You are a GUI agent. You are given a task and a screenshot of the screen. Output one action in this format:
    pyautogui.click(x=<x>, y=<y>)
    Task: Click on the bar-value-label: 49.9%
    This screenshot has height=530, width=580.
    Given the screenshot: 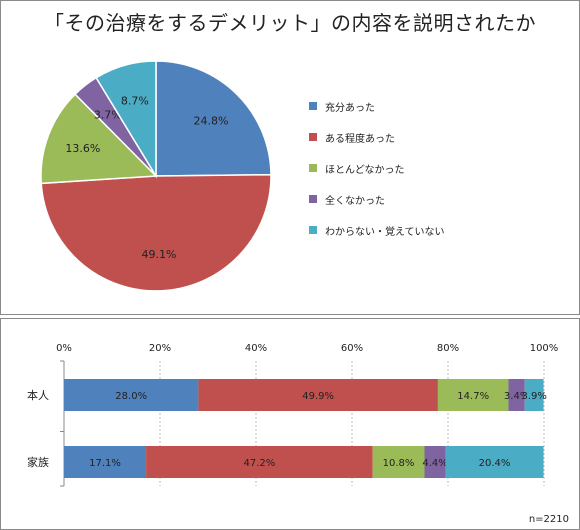 What is the action you would take?
    pyautogui.click(x=318, y=396)
    